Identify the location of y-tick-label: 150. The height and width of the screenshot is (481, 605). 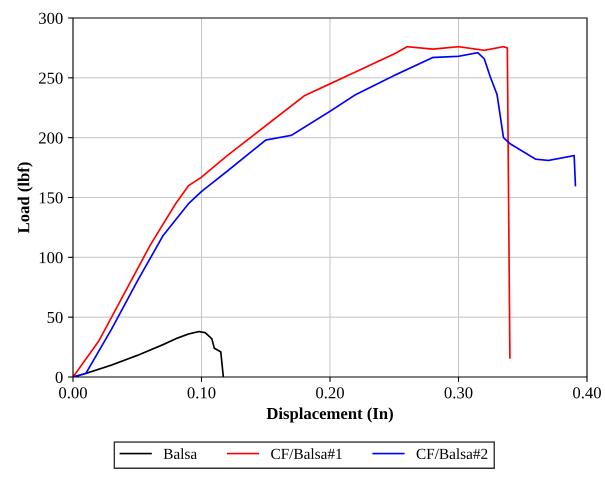
(51, 198).